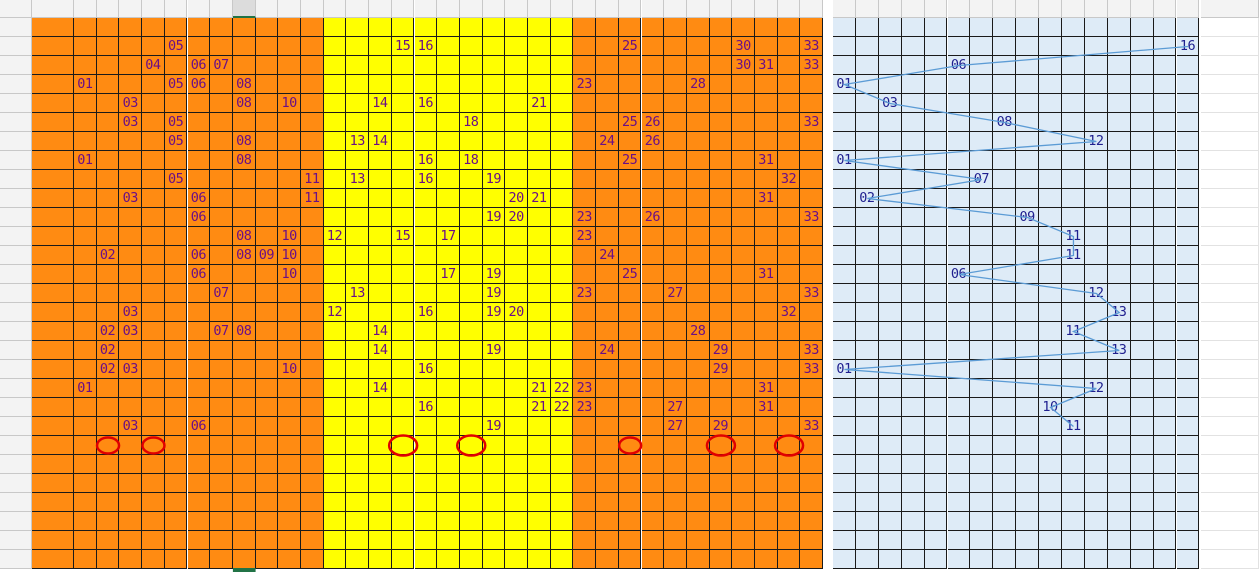 The height and width of the screenshot is (572, 1259). What do you see at coordinates (1005, 122) in the screenshot?
I see `blue-ball-cell-08: 08` at bounding box center [1005, 122].